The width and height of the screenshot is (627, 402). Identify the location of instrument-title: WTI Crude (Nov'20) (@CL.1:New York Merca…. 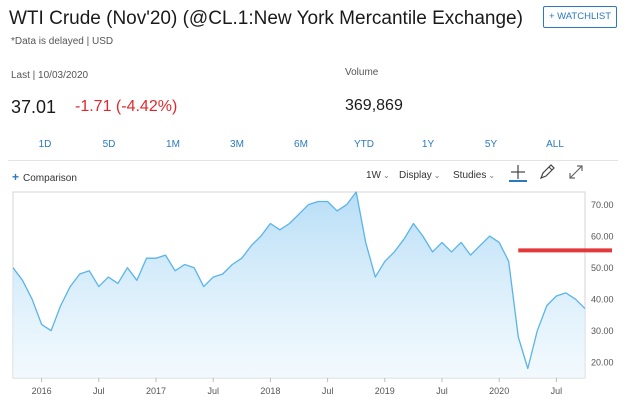
(266, 18).